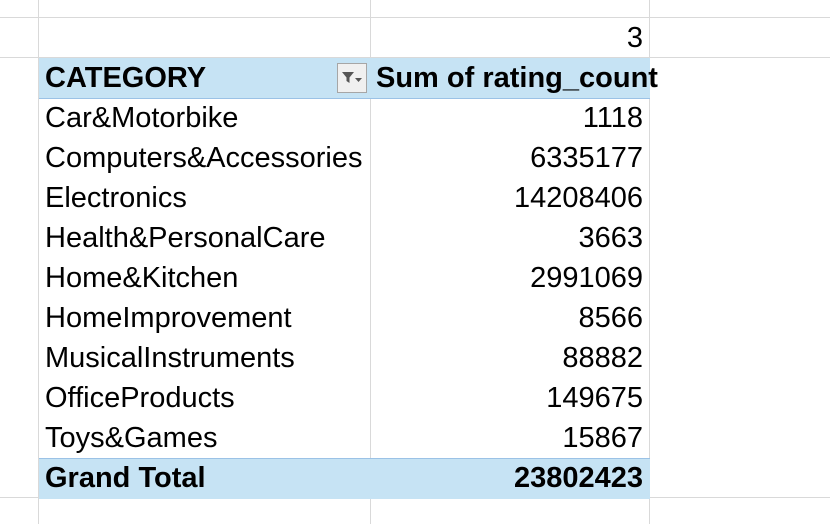  Describe the element at coordinates (602, 438) in the screenshot. I see `value-cell: 15867` at that location.